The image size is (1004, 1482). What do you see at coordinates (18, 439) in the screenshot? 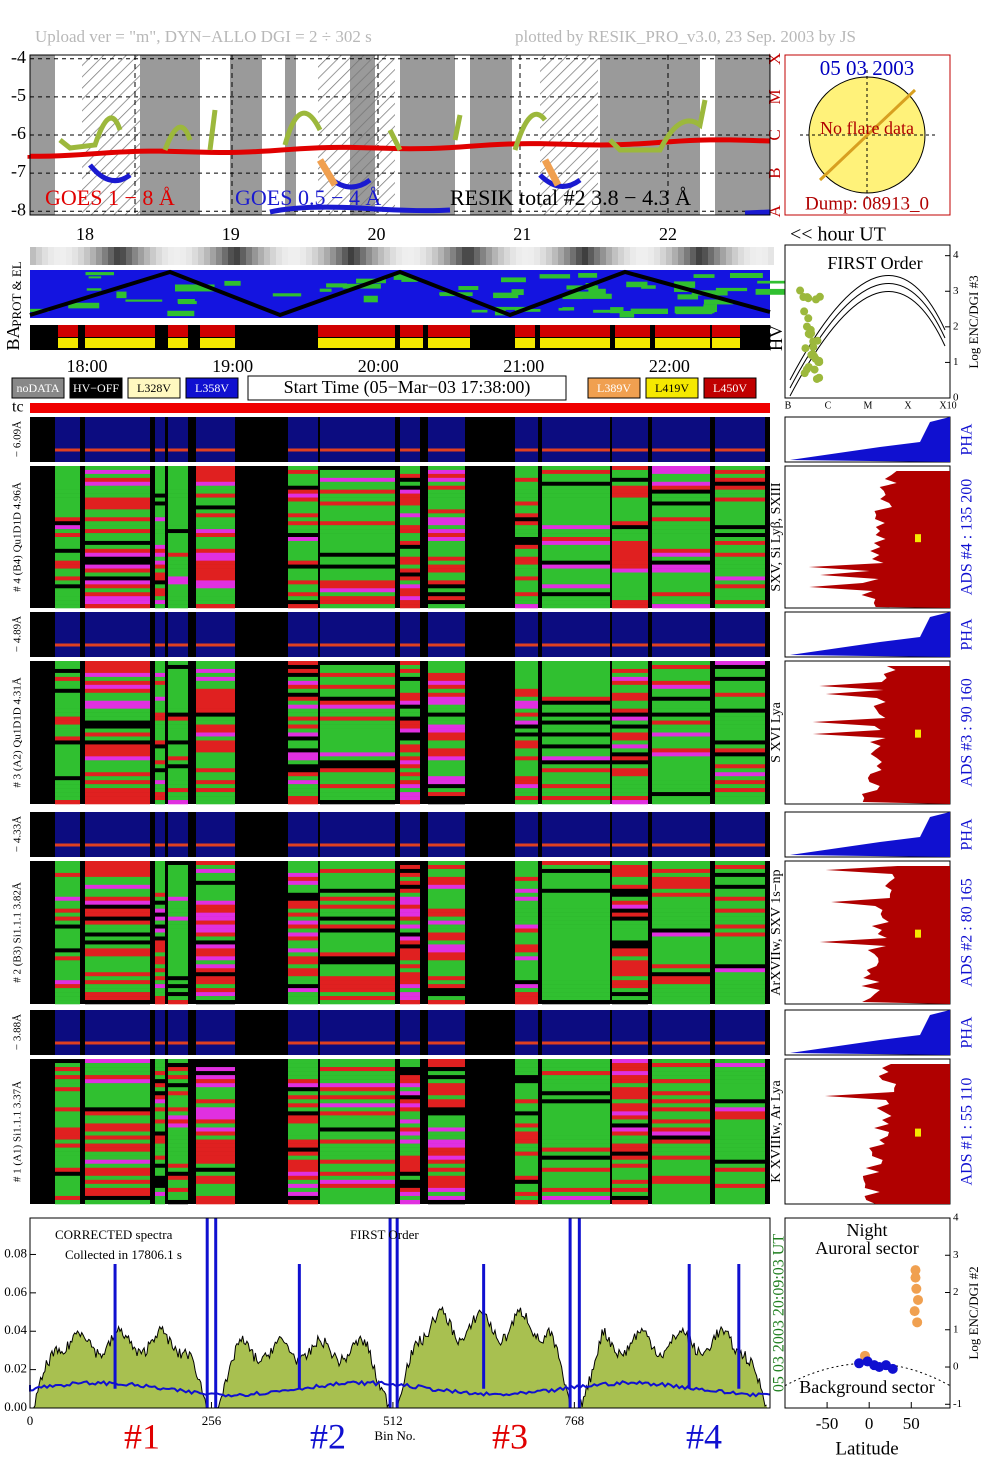
I see `pha-wave: − 6.09Å` at bounding box center [18, 439].